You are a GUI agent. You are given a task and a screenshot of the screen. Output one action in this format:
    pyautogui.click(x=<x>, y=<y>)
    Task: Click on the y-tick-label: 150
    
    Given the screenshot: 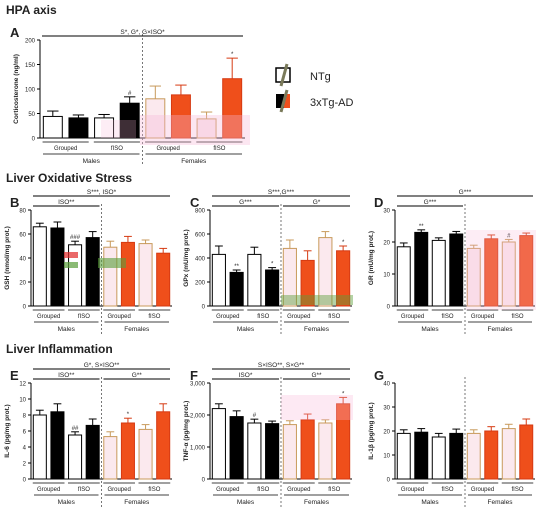 What is the action you would take?
    pyautogui.click(x=30, y=66)
    